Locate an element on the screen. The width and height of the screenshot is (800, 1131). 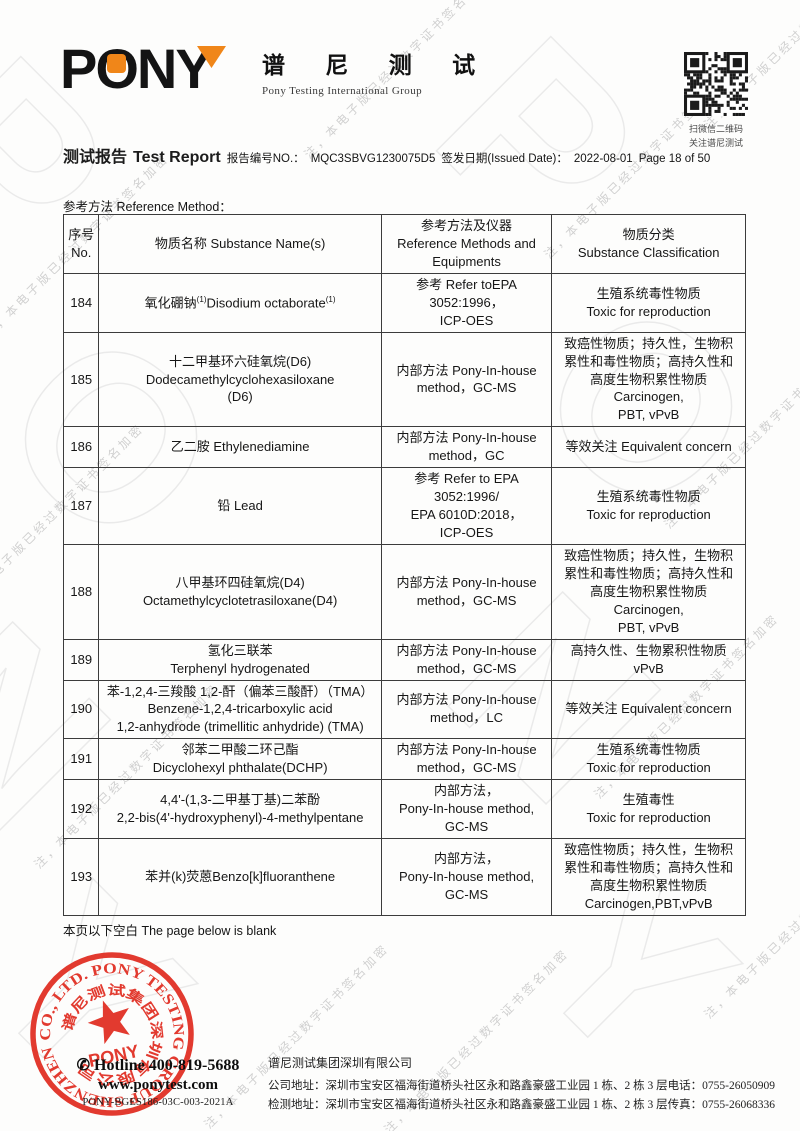
phone-value: 0755-26050909 is located at coordinates (738, 1086).